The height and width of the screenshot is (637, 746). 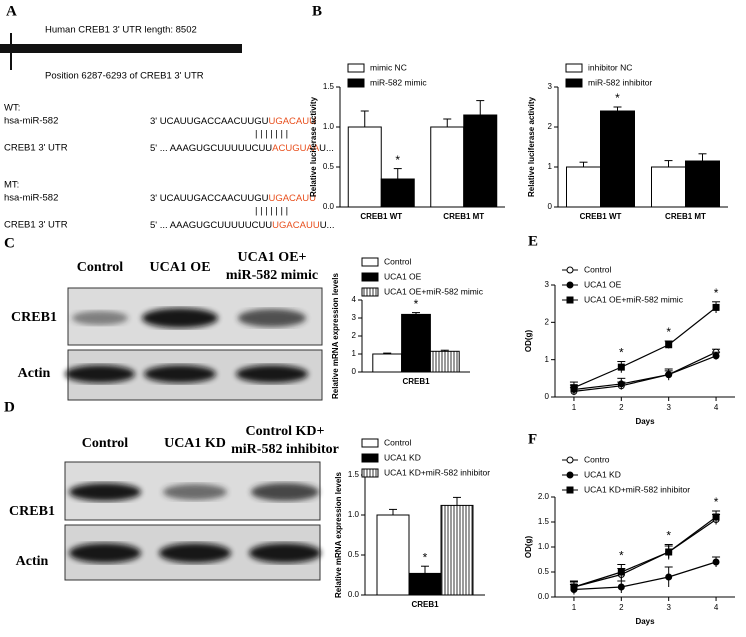 I want to click on group-title: MT:, so click(x=11, y=185).